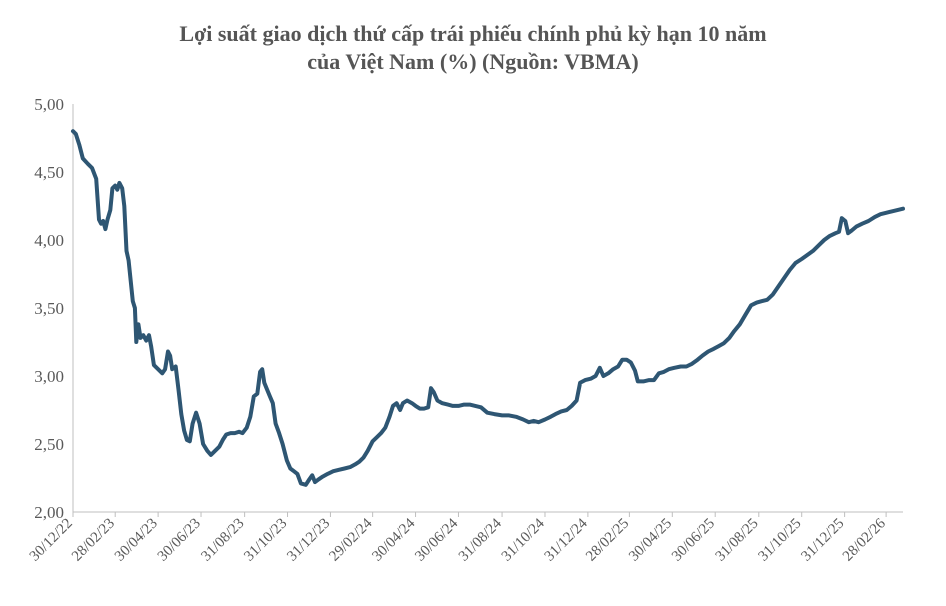  What do you see at coordinates (49, 104) in the screenshot?
I see `y-tick-label: 5,00` at bounding box center [49, 104].